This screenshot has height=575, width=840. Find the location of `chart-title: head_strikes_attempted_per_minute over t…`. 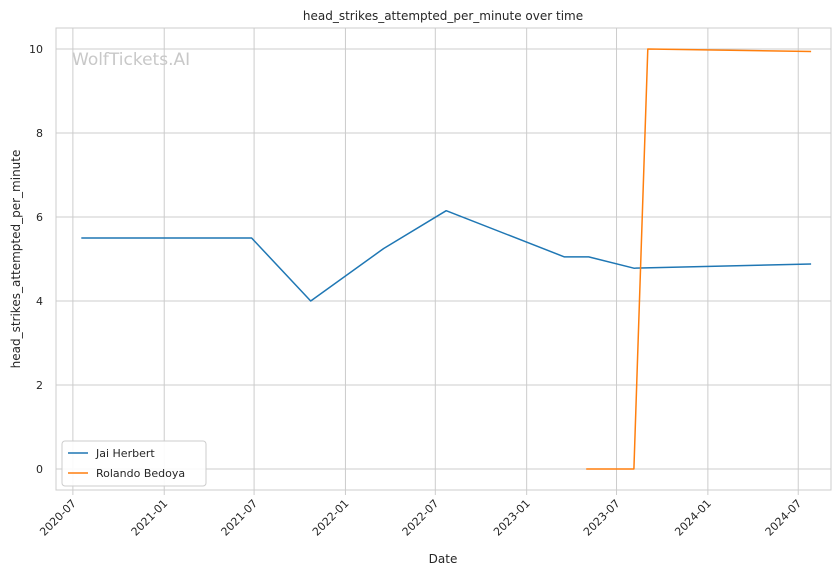

chart-title: head_strikes_attempted_per_minute over t… is located at coordinates (443, 16).